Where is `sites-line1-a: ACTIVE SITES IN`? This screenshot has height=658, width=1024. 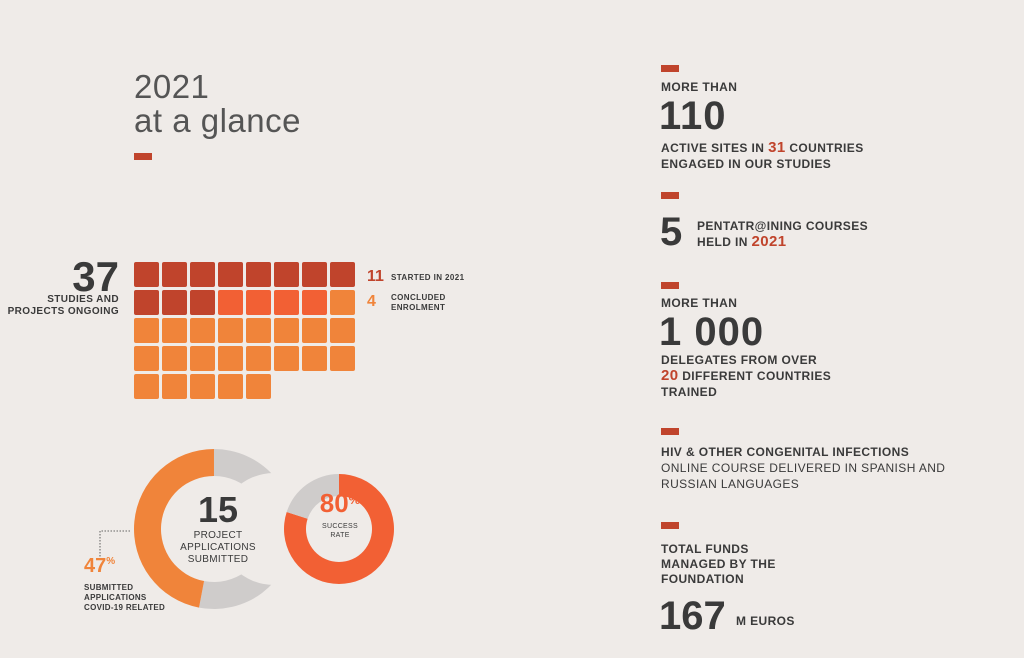
sites-line1-a: ACTIVE SITES IN is located at coordinates (715, 148).